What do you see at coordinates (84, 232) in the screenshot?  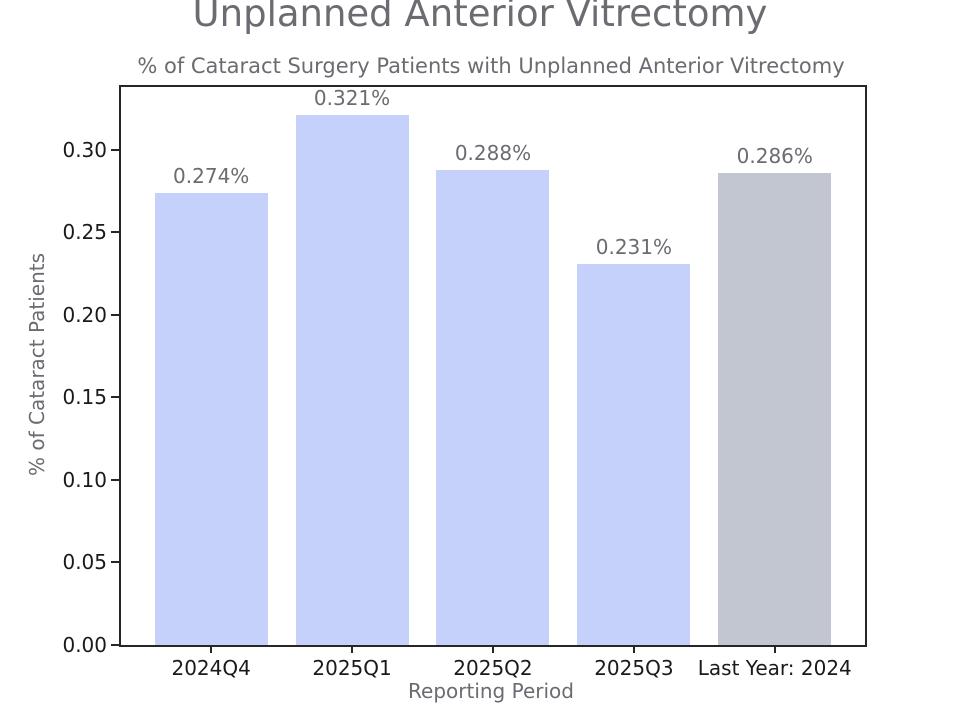 I see `y-tick-label: 0.25` at bounding box center [84, 232].